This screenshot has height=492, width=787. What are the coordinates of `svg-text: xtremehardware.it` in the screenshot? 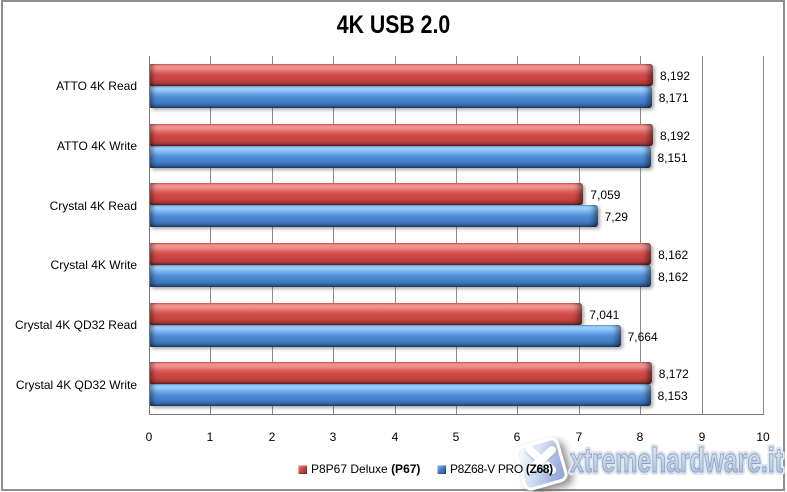 It's located at (676, 461).